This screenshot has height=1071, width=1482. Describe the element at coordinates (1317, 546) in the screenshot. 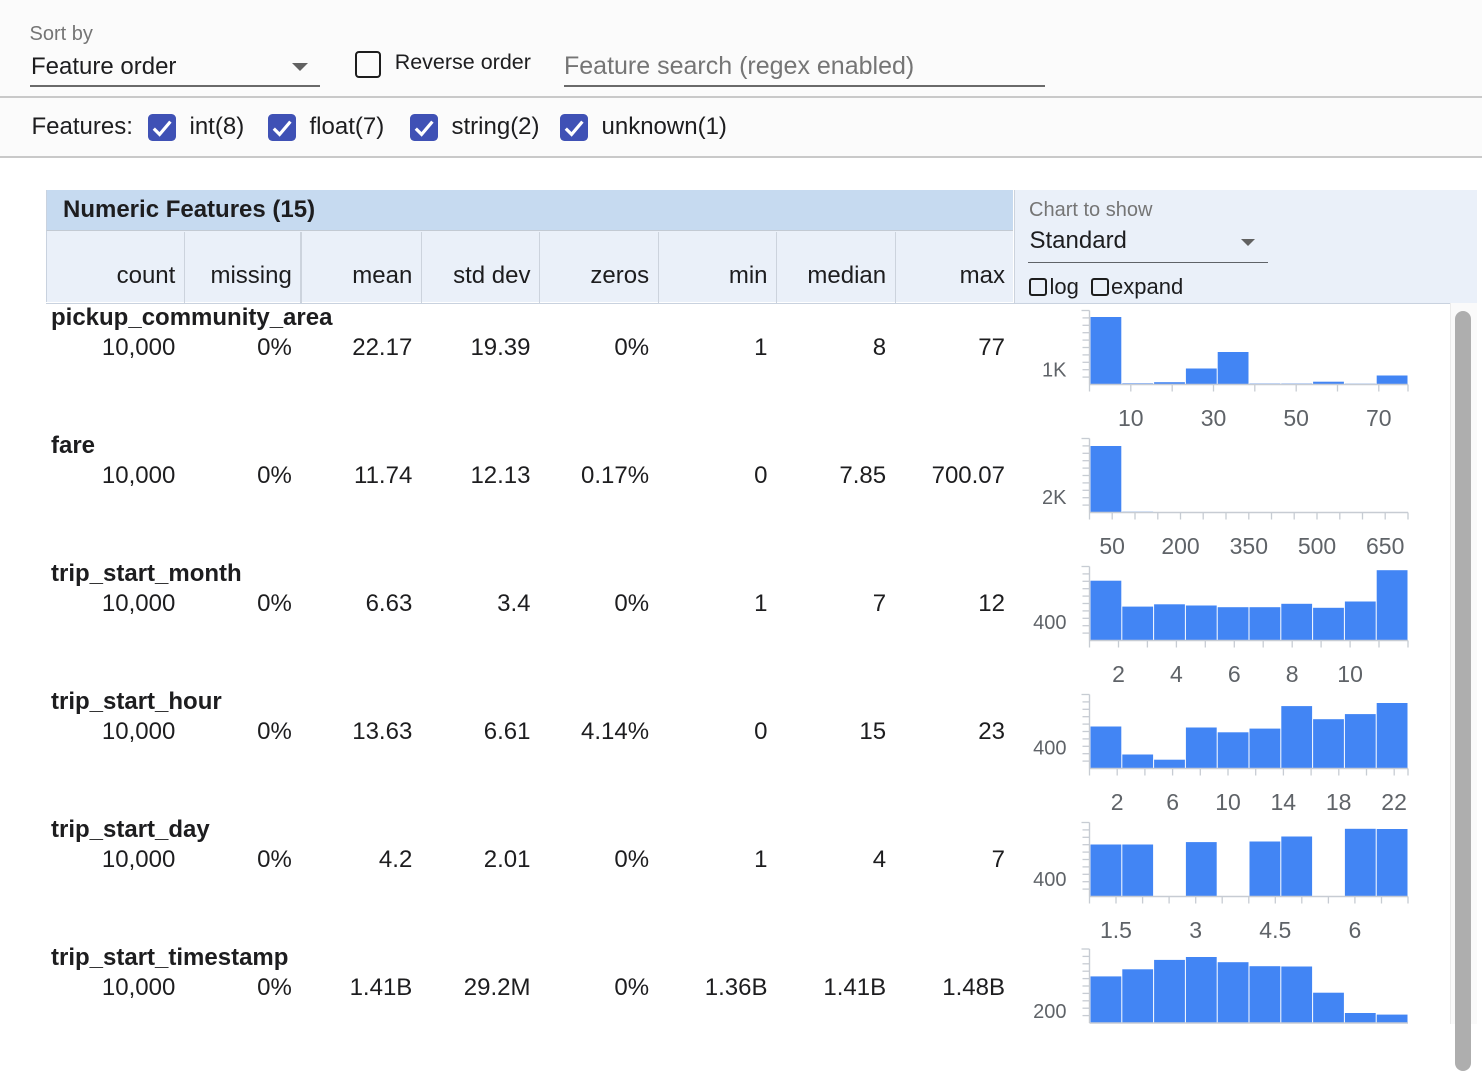

I see `svg-text: 500` at that location.